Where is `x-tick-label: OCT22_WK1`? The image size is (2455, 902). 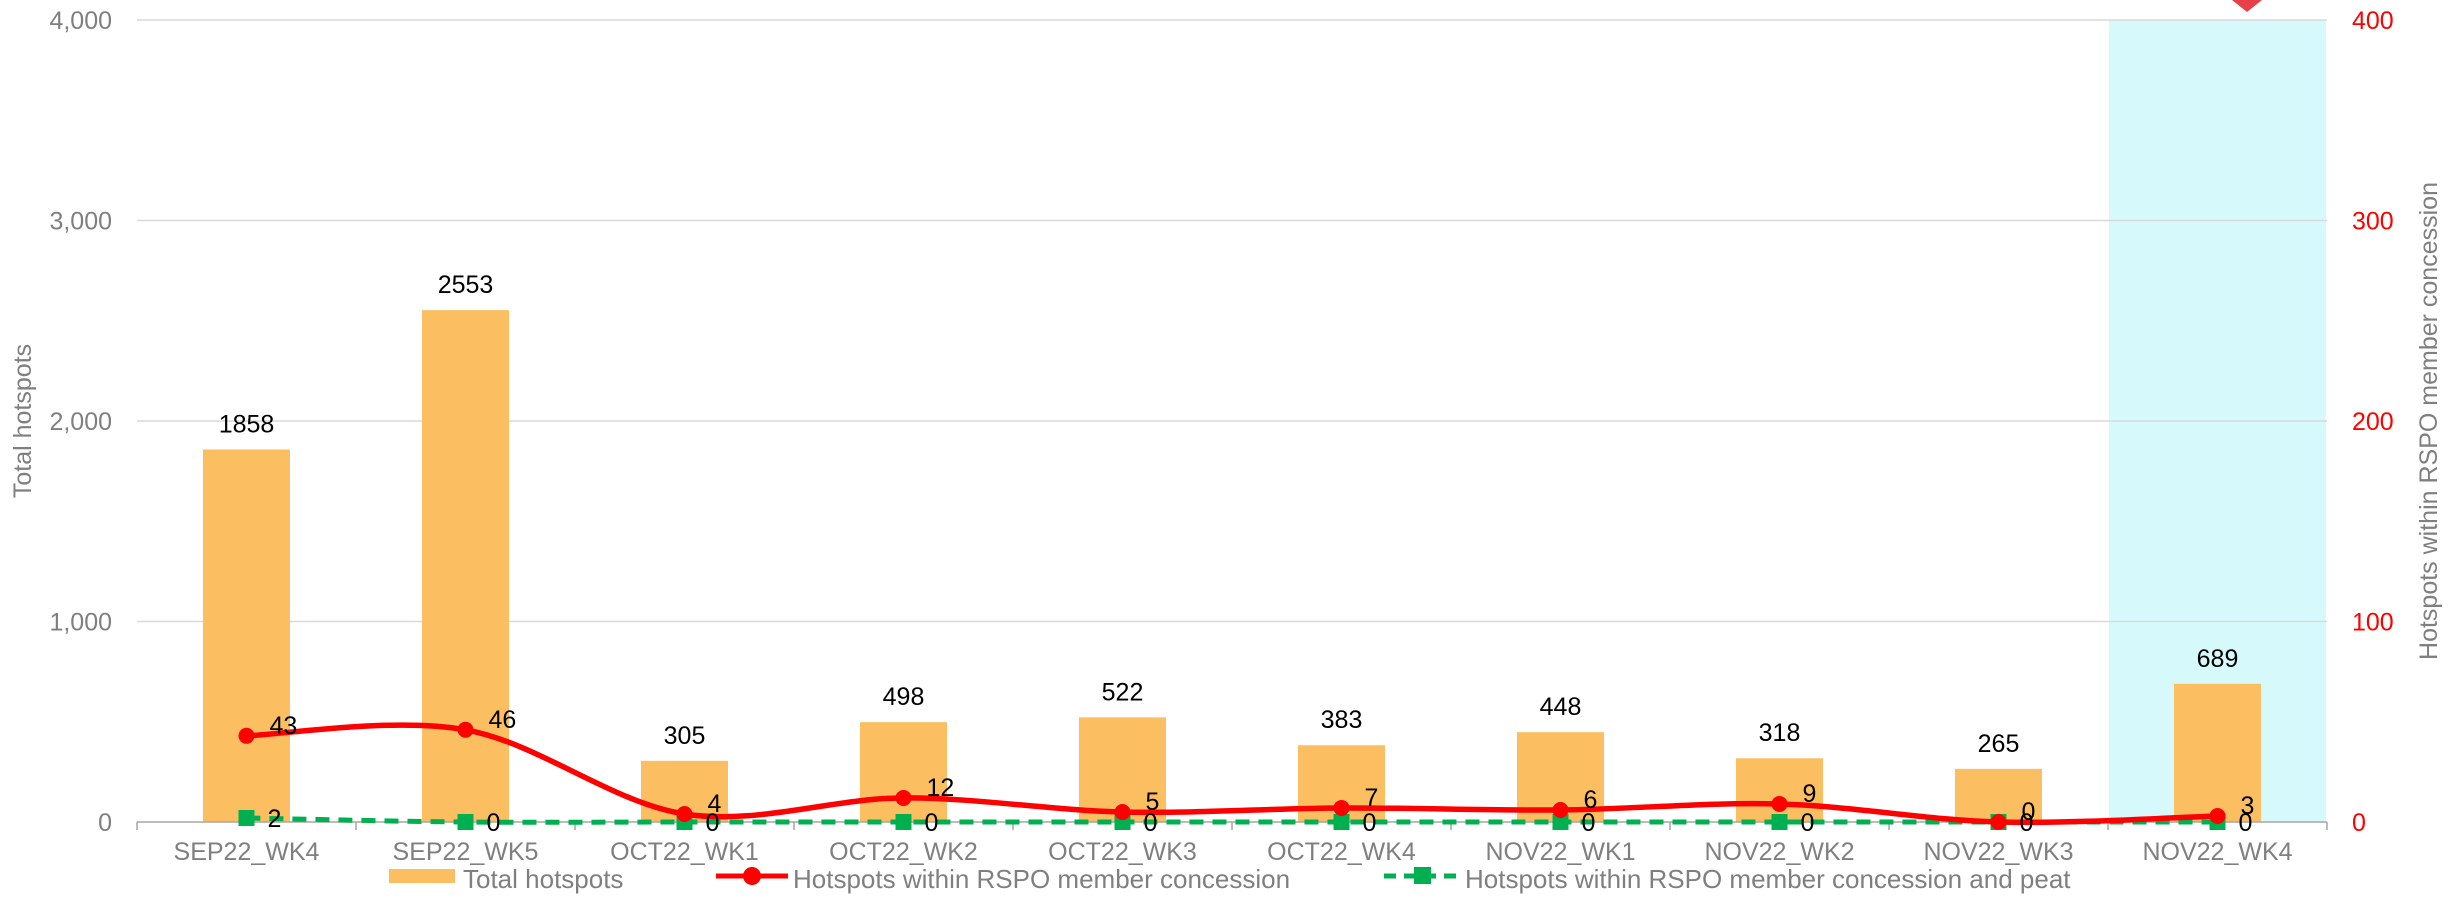
x-tick-label: OCT22_WK1 is located at coordinates (684, 852).